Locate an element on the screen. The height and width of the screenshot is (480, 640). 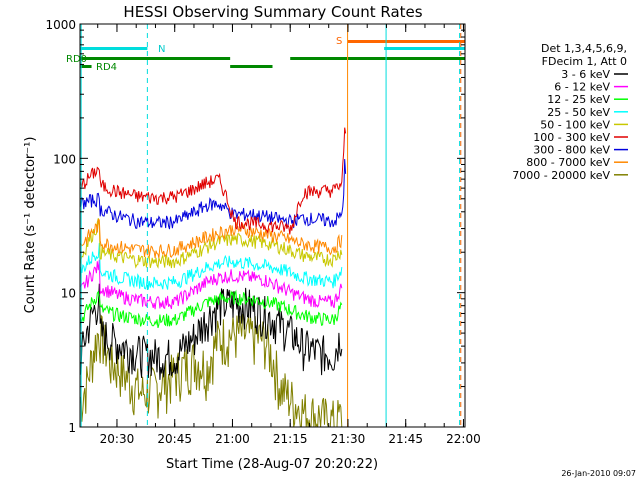
series-12-25-kev is located at coordinates (211, 309).